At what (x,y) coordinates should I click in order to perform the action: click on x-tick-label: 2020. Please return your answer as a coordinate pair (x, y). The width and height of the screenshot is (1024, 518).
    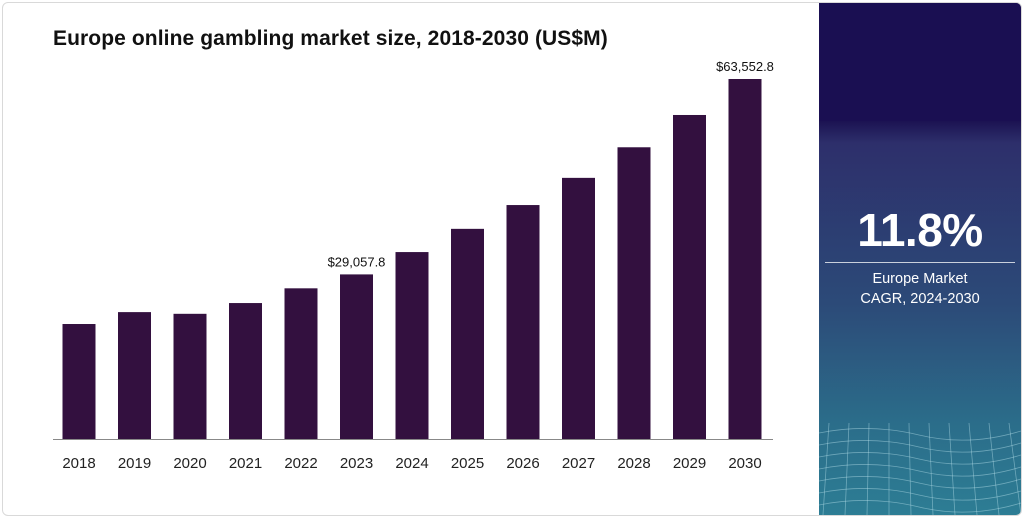
    Looking at the image, I should click on (189, 463).